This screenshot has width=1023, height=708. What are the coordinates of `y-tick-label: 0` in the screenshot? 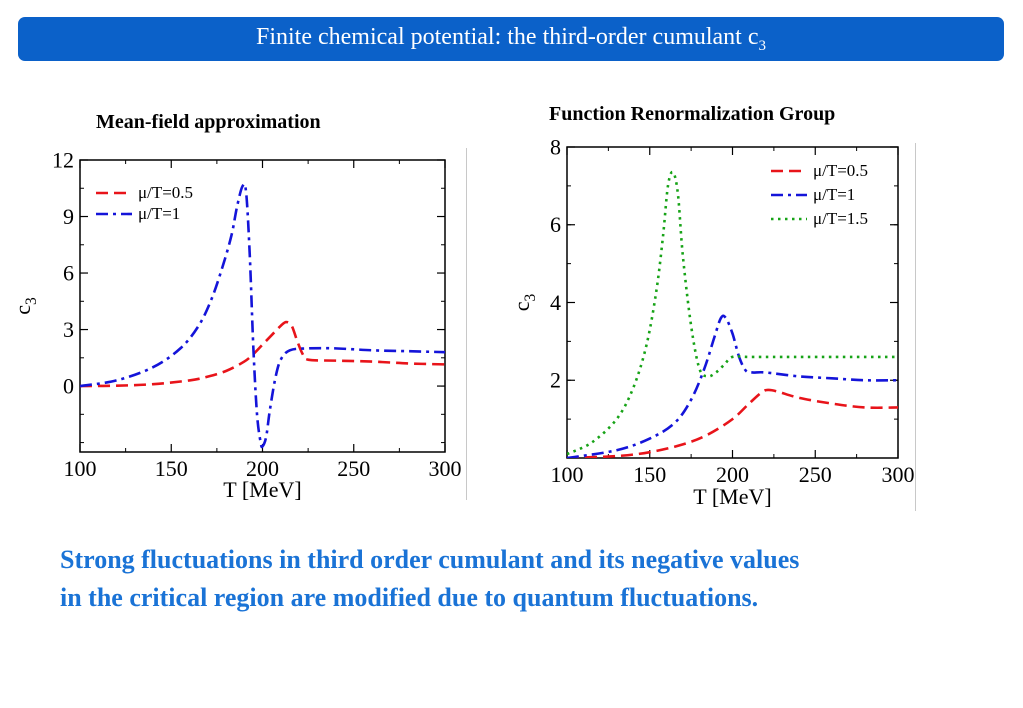 It's located at (68, 385).